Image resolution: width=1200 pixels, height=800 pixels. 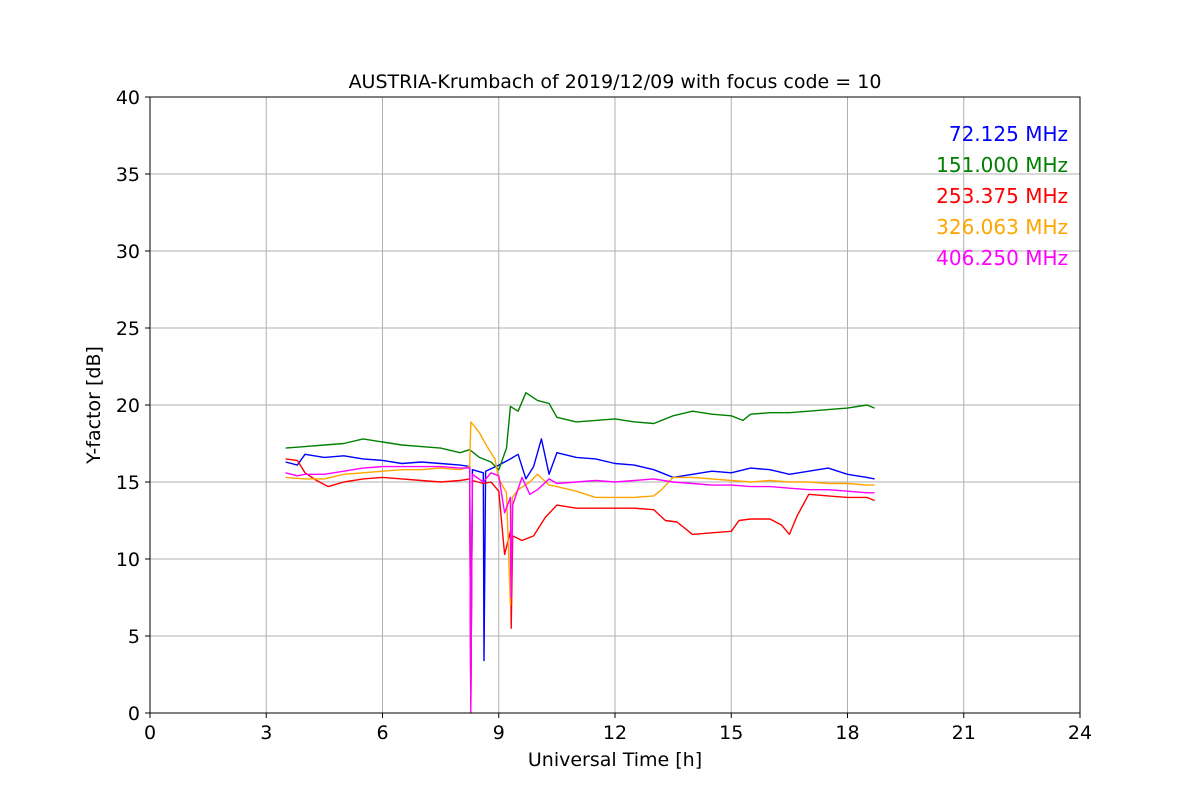 What do you see at coordinates (1080, 733) in the screenshot?
I see `x-tick-label: 24` at bounding box center [1080, 733].